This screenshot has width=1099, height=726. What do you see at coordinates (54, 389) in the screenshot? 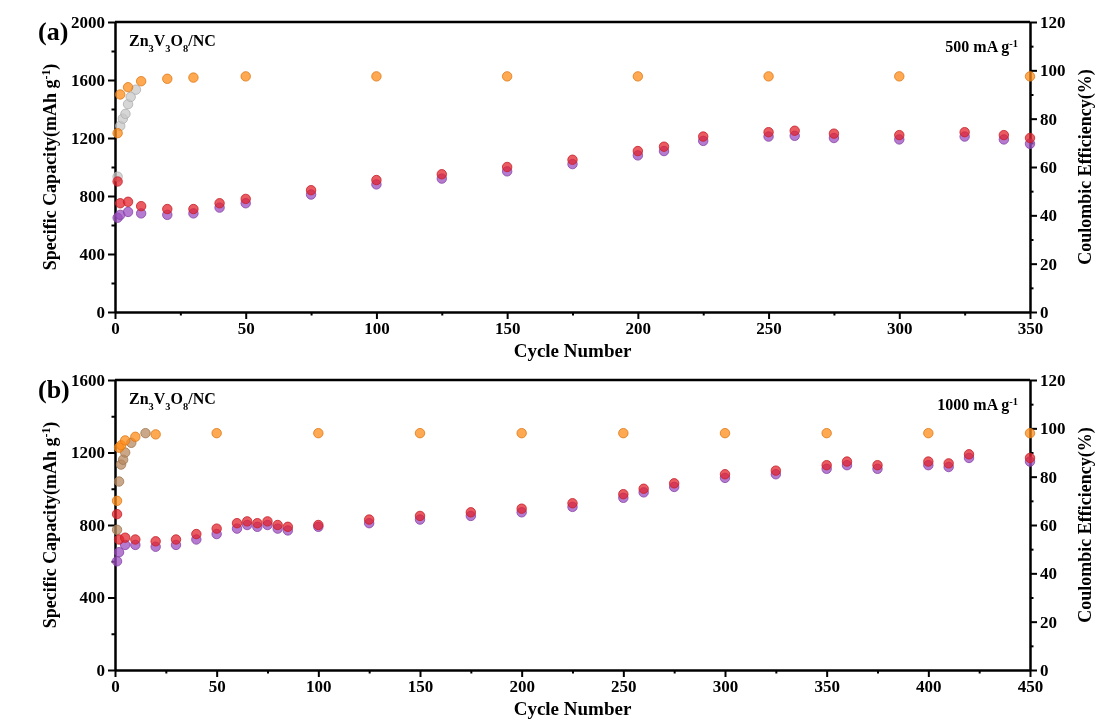
I see `chart-title: (b)` at bounding box center [54, 389].